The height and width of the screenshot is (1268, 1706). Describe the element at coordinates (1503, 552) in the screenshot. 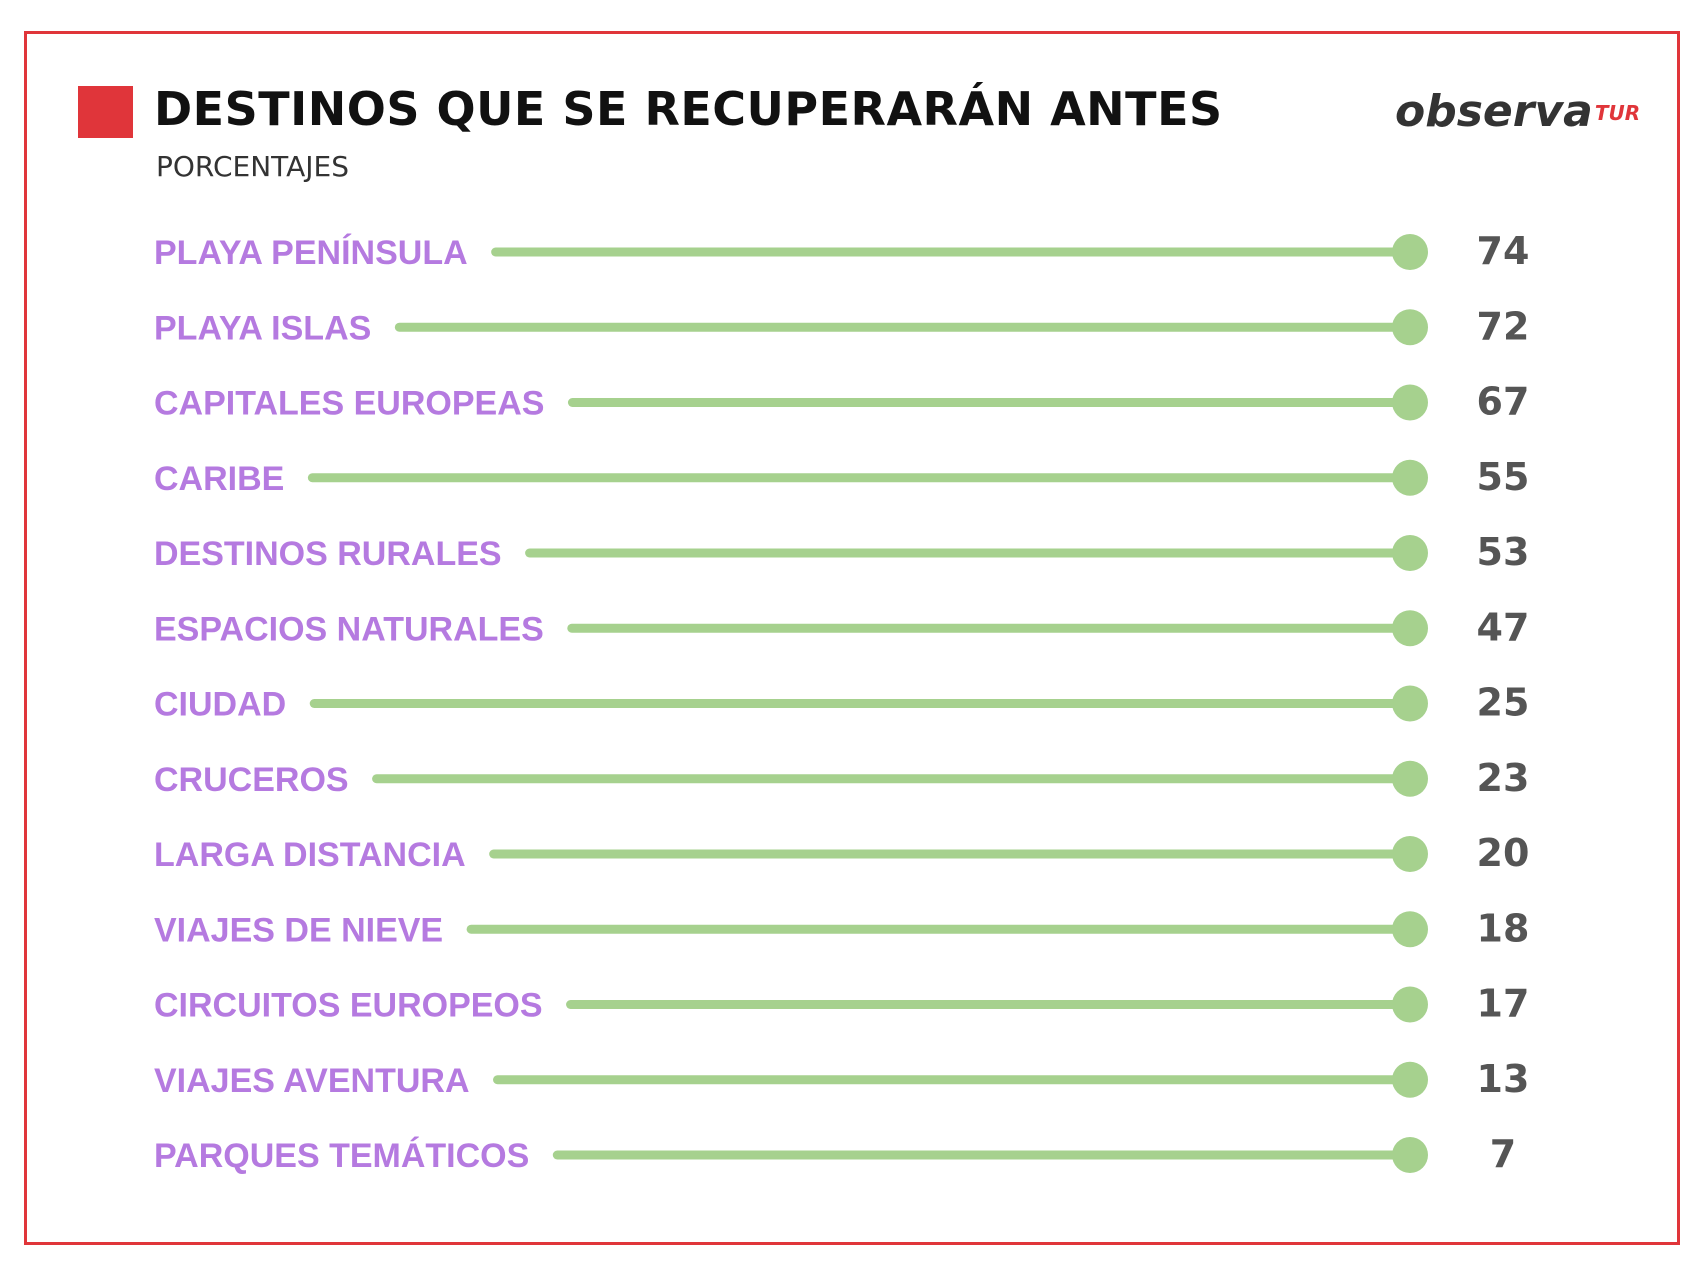

I see `value-label: 53` at that location.